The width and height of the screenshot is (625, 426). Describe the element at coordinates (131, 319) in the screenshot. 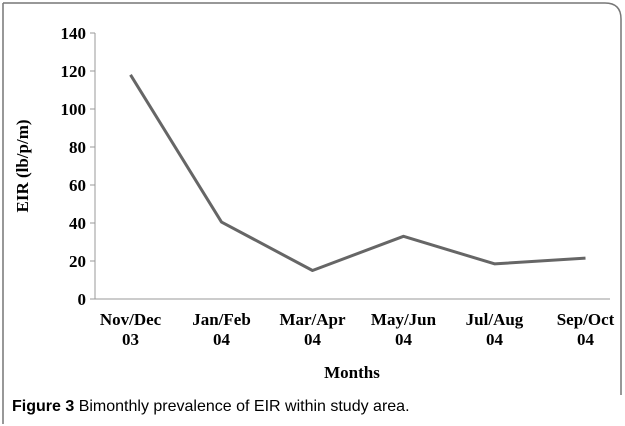

I see `x-tick-label-line: Nov/Dec` at that location.